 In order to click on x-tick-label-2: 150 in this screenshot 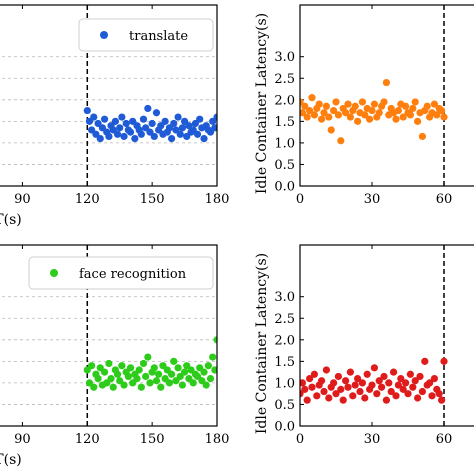, I will do `click(152, 439)`.